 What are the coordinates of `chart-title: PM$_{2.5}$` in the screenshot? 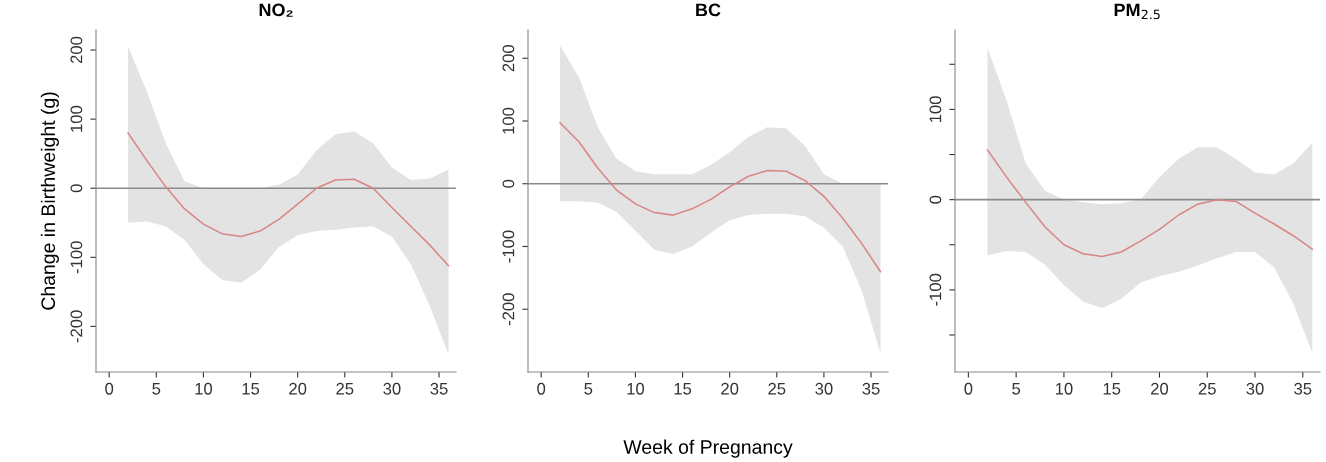 It's located at (1137, 11).